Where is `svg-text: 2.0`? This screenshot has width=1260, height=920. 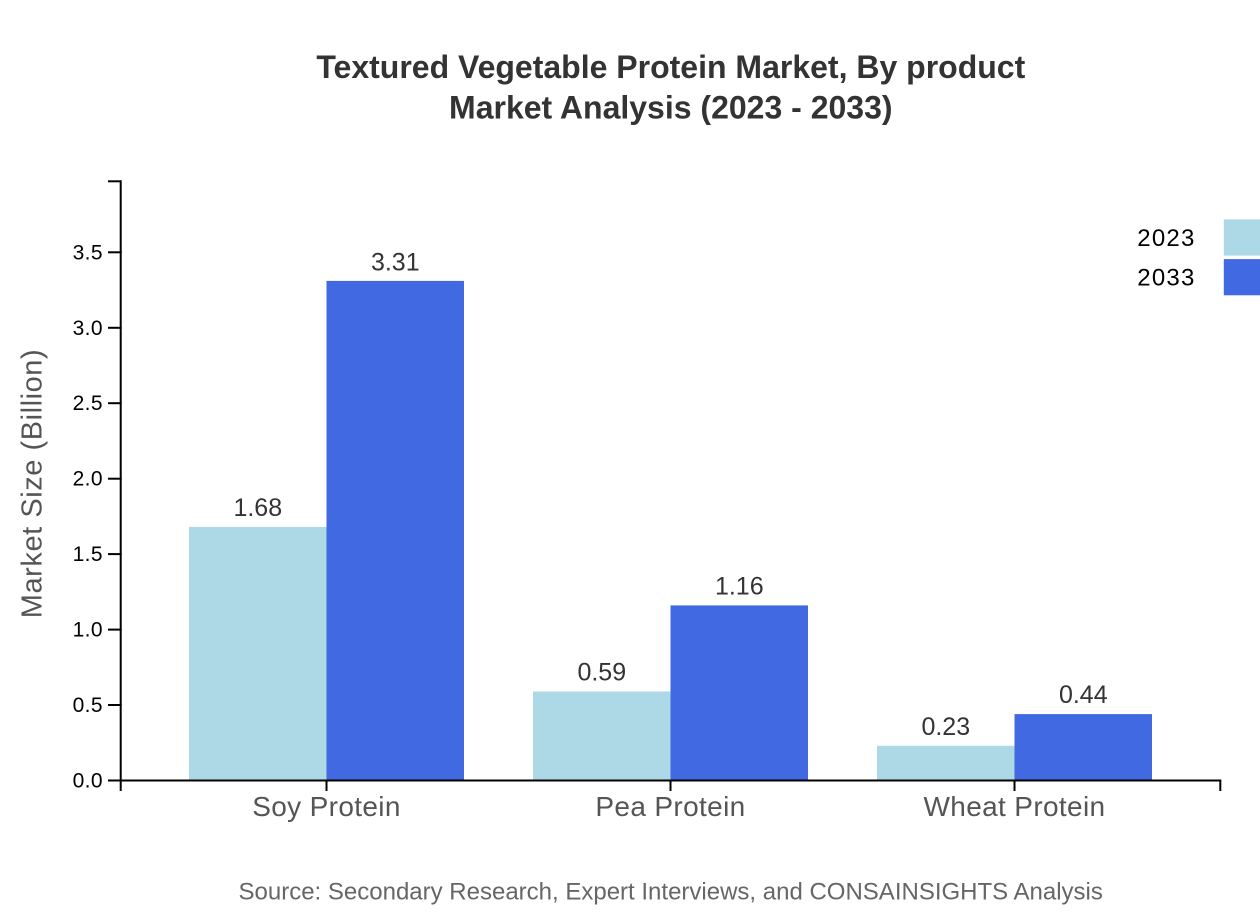
svg-text: 2.0 is located at coordinates (88, 479).